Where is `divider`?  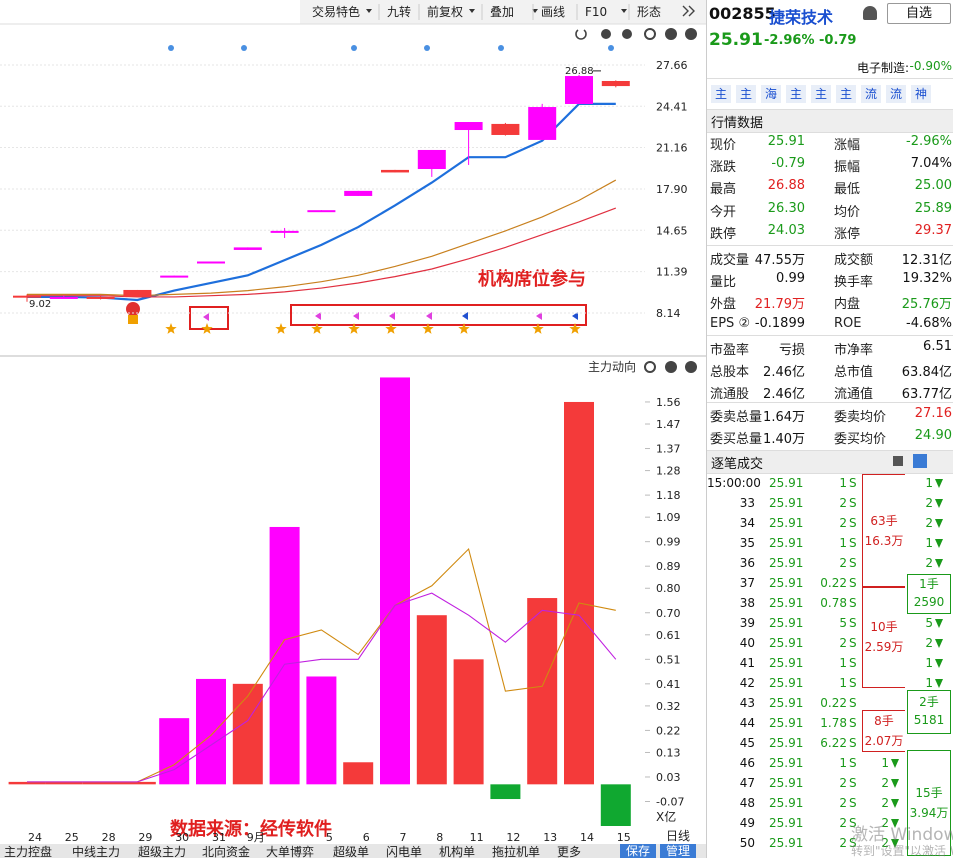 divider is located at coordinates (830, 402).